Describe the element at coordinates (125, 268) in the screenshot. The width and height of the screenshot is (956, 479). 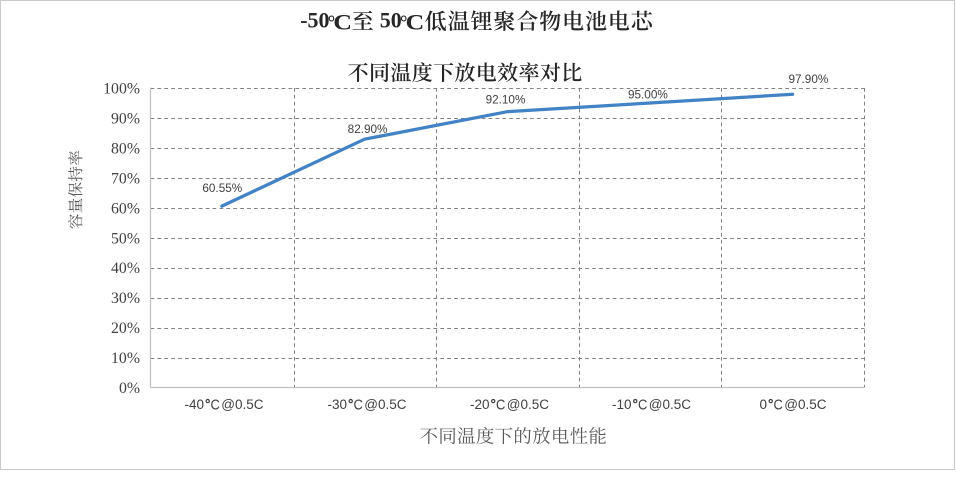
I see `svg-text: 40%` at that location.